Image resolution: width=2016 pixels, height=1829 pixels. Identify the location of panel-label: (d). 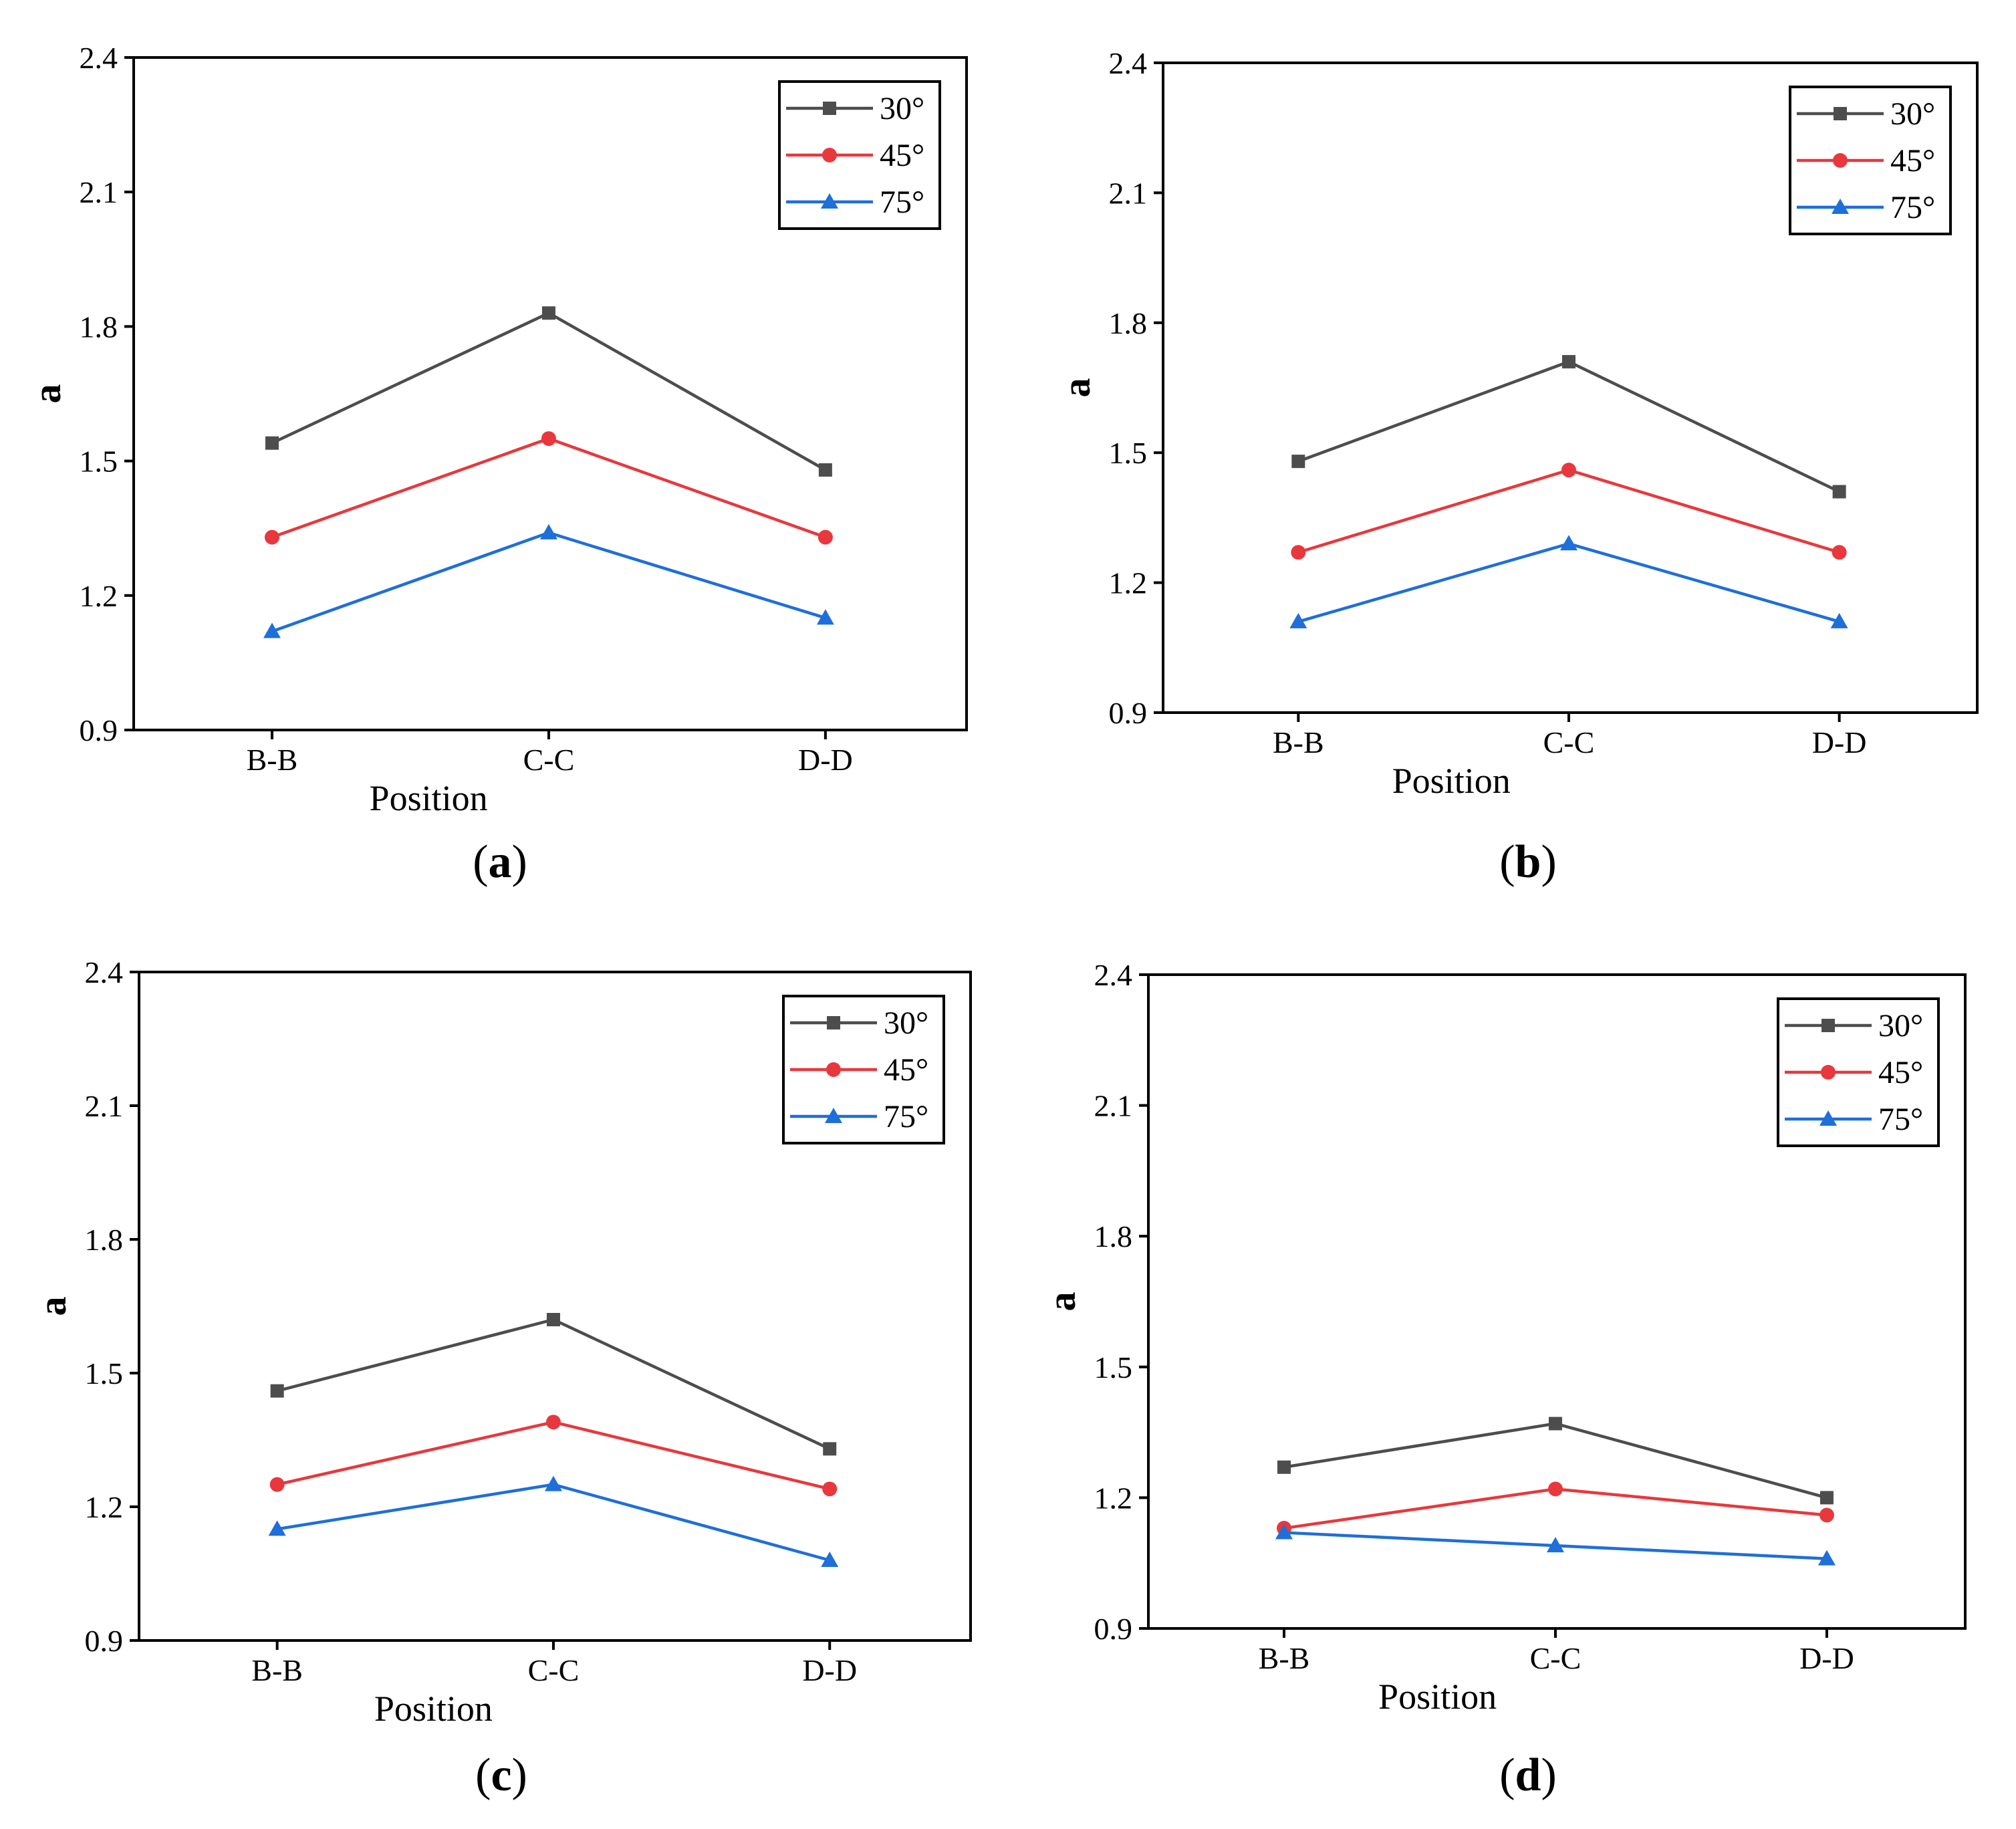
(1528, 1775).